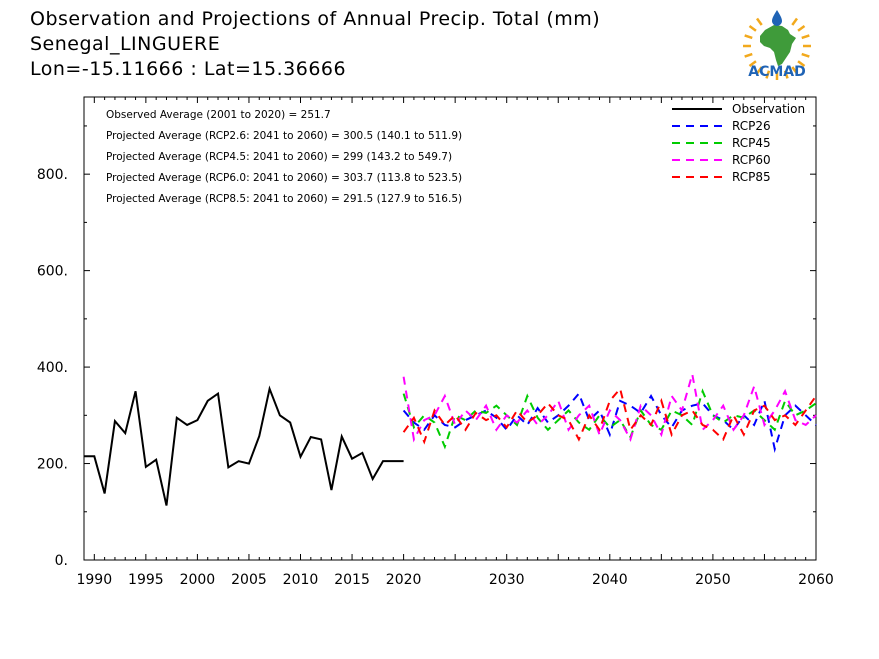  What do you see at coordinates (610, 580) in the screenshot?
I see `x-tick-label: 2040` at bounding box center [610, 580].